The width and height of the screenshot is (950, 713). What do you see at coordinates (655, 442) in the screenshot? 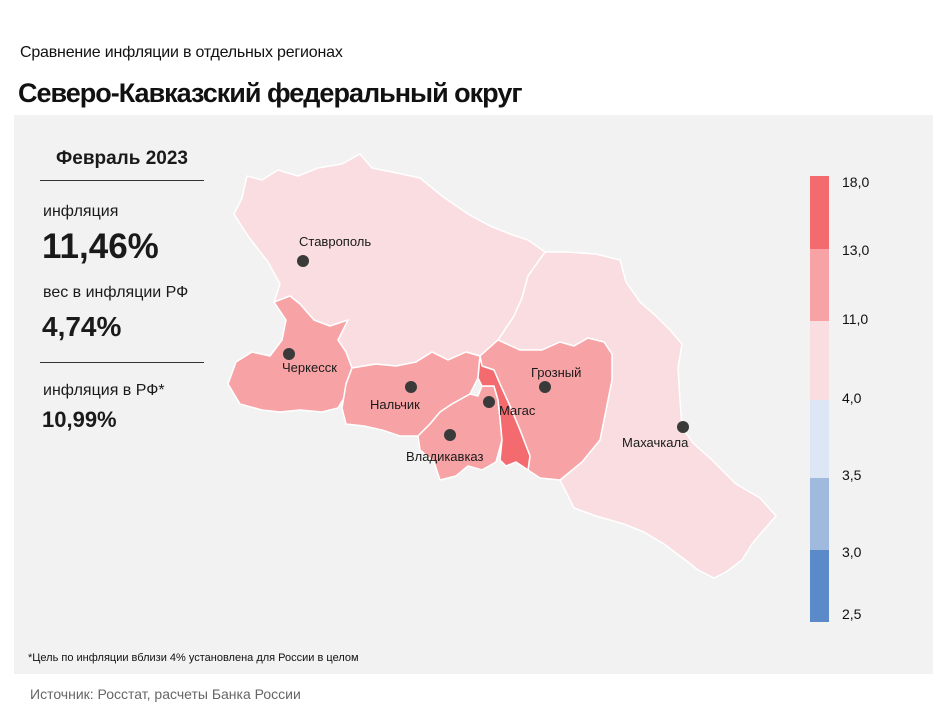
I see `city-label-makhachkala: Махачкала` at bounding box center [655, 442].